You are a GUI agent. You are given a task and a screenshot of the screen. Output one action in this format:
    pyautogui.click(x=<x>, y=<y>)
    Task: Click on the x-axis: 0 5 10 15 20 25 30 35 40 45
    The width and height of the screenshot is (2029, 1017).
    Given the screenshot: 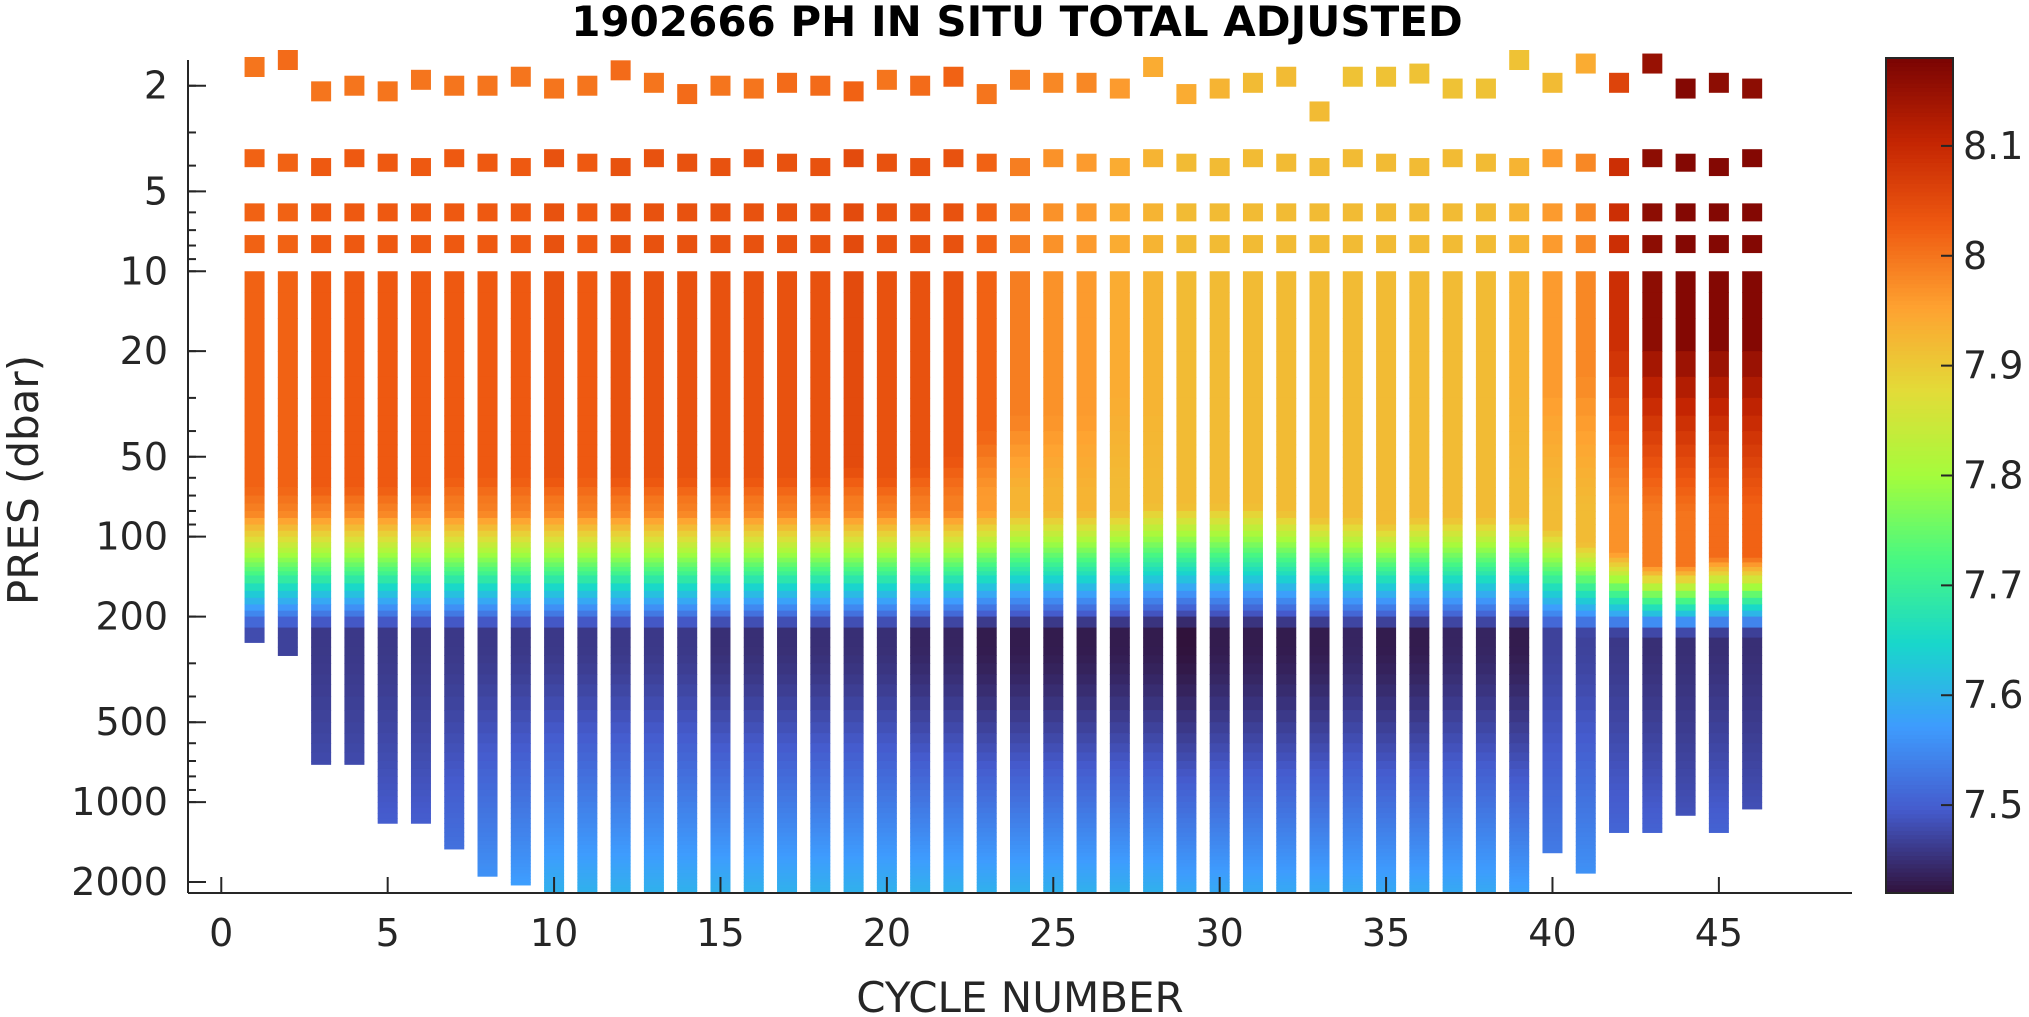 What is the action you would take?
    pyautogui.click(x=1020, y=916)
    